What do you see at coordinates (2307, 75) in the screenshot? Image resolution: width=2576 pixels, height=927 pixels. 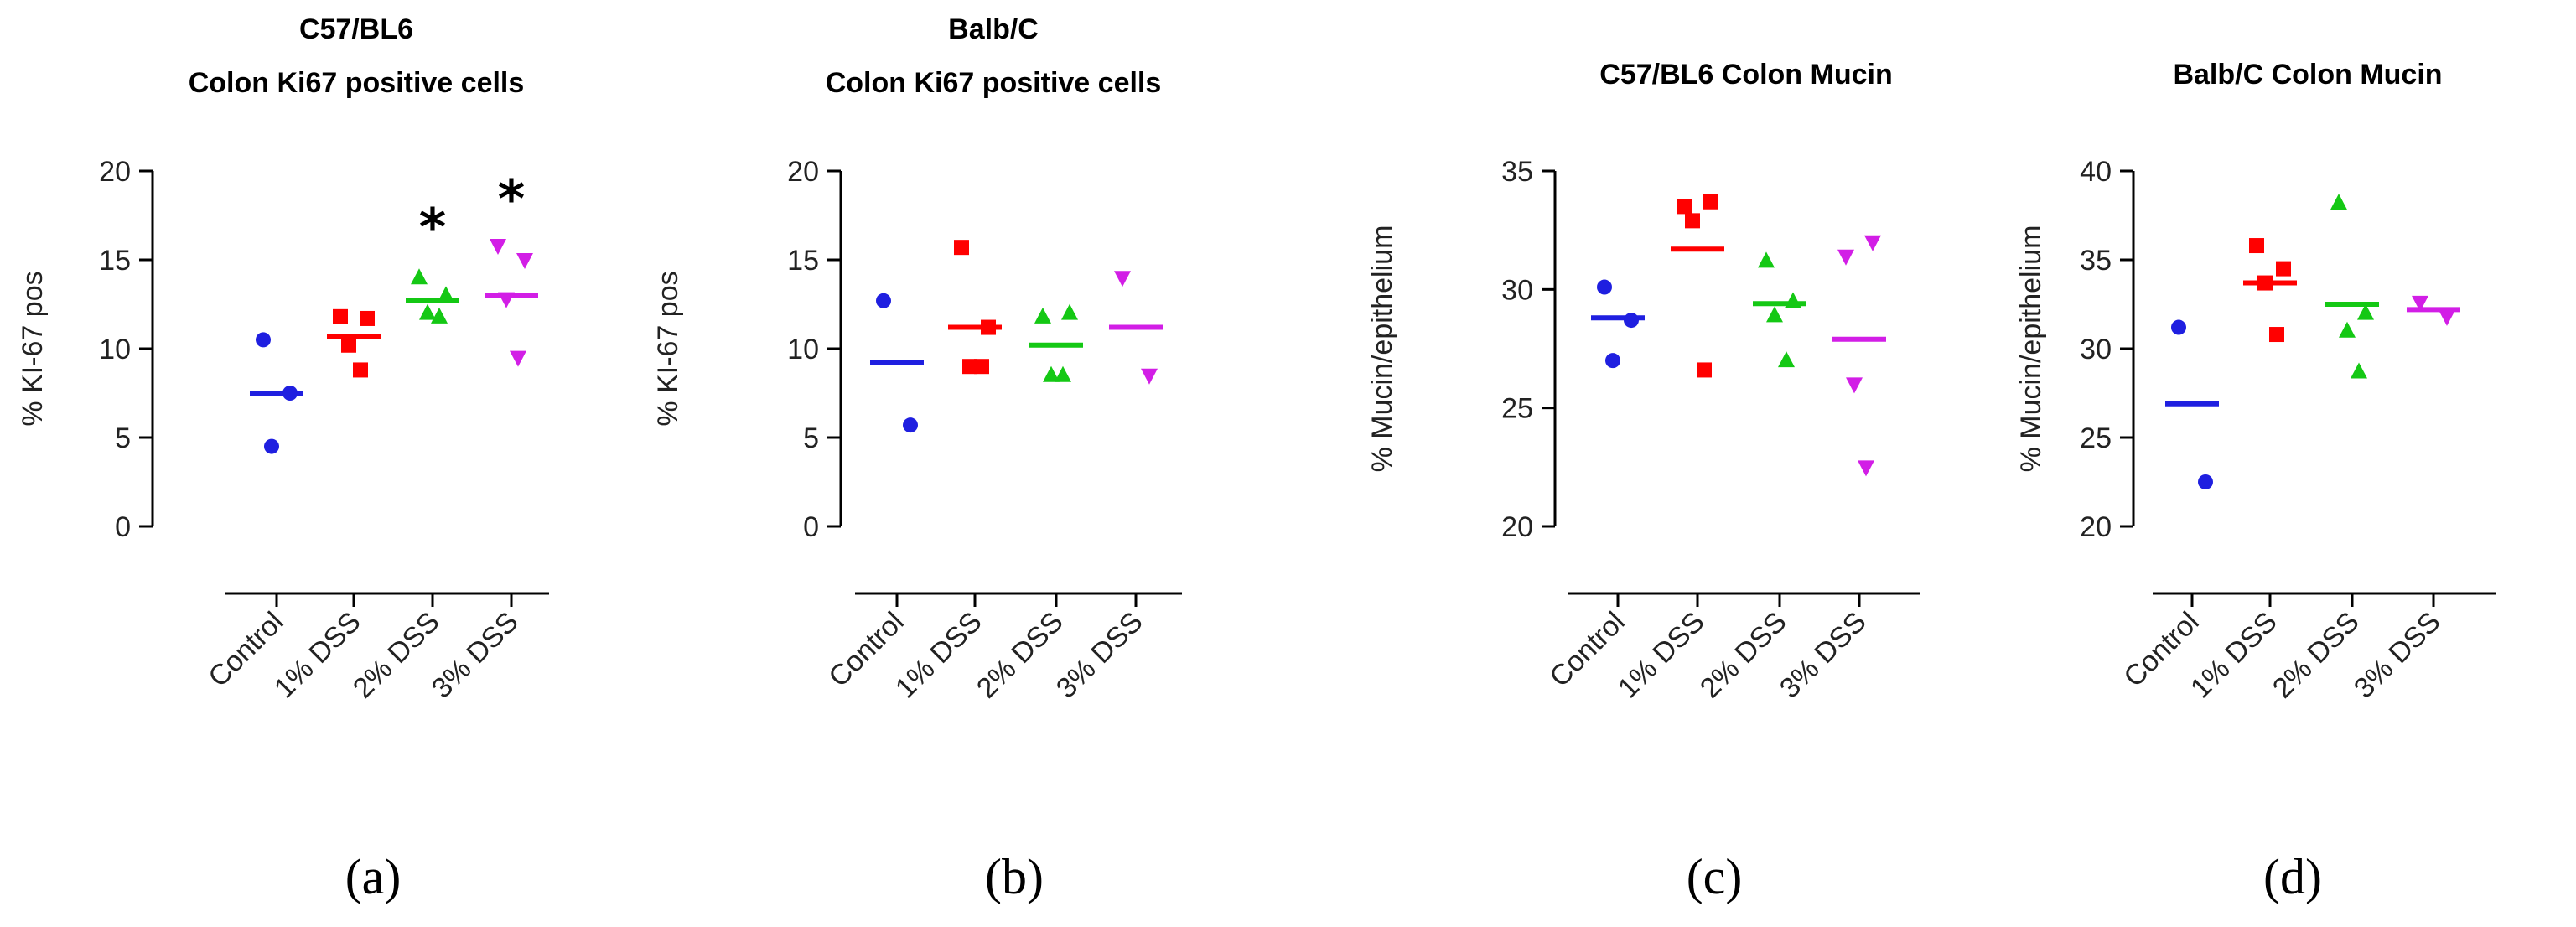 I see `chart-title: Balb/C Colon Mucin` at bounding box center [2307, 75].